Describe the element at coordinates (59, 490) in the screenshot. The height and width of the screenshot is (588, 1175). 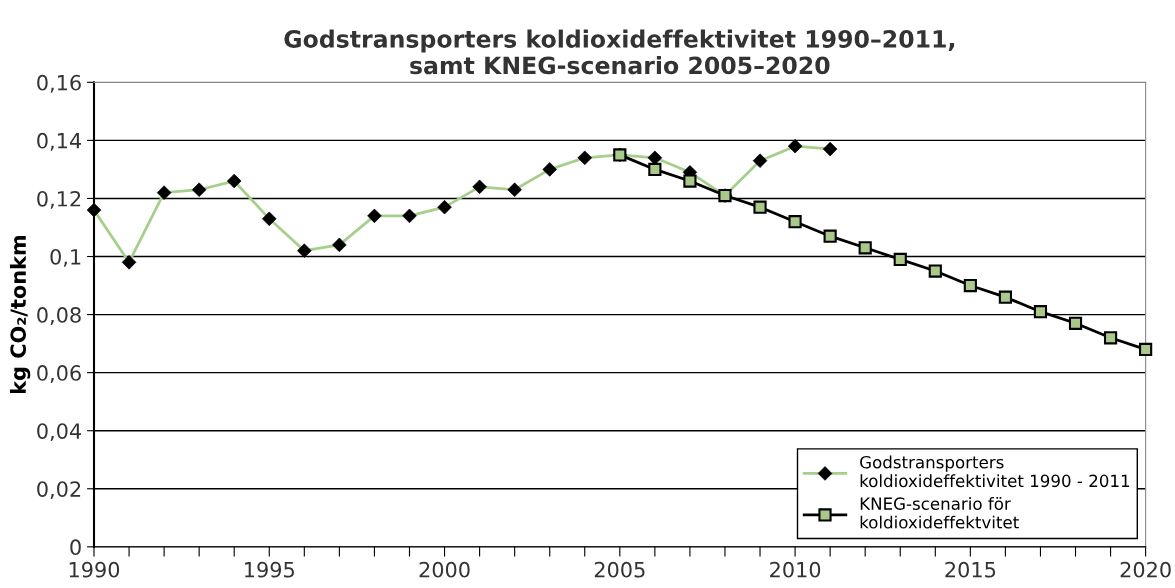
I see `y-tick-label: 0,02` at that location.